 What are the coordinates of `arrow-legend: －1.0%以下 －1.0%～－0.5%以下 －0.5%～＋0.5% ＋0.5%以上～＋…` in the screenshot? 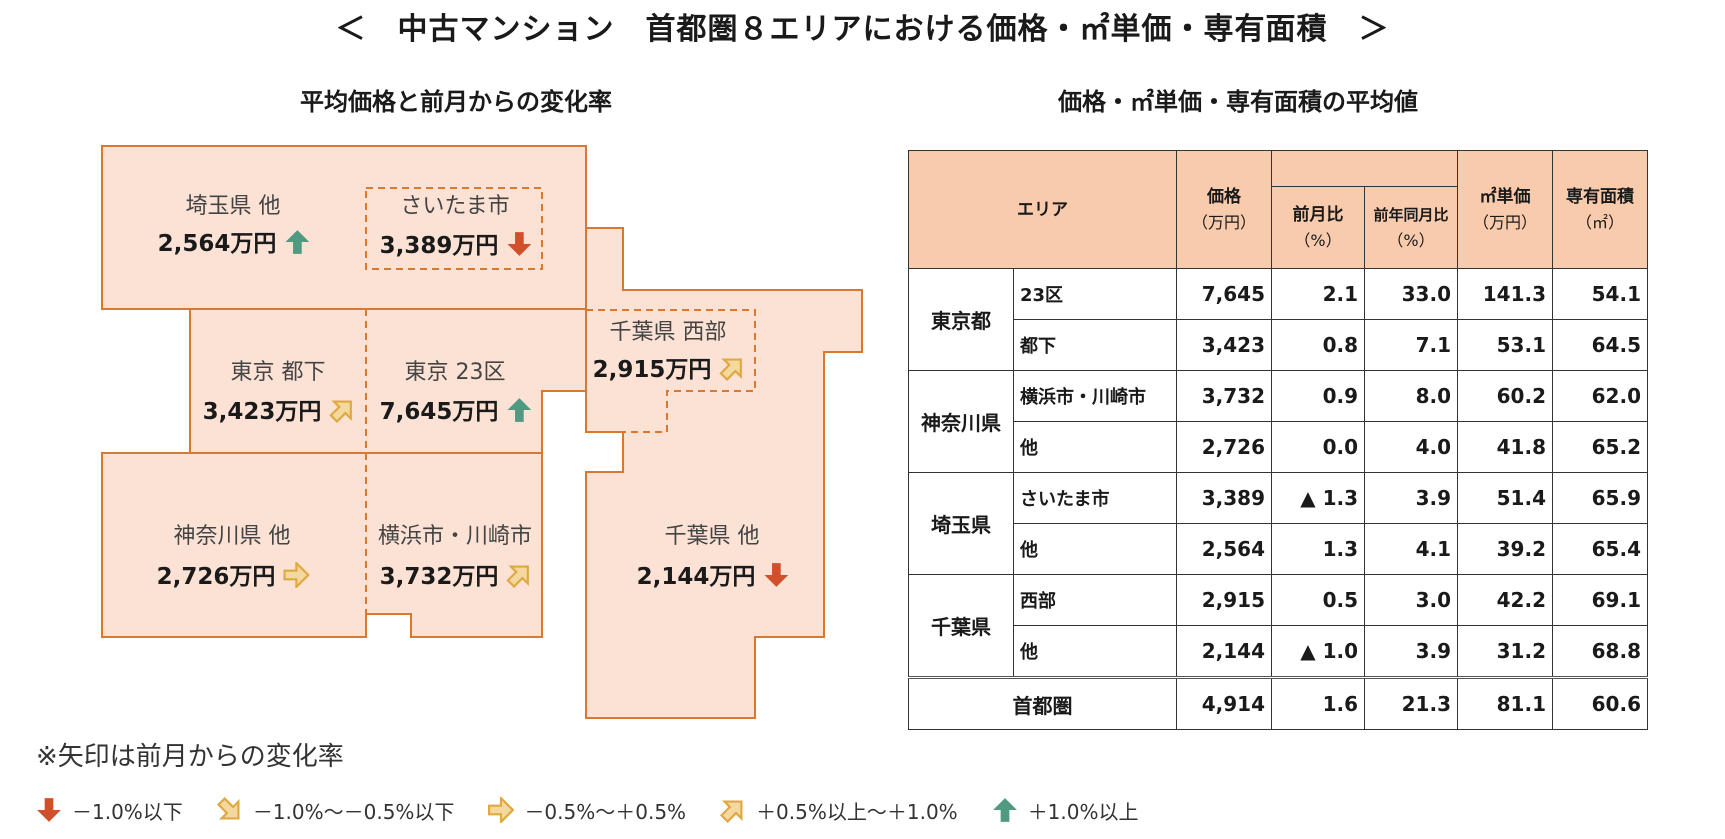 It's located at (604, 810).